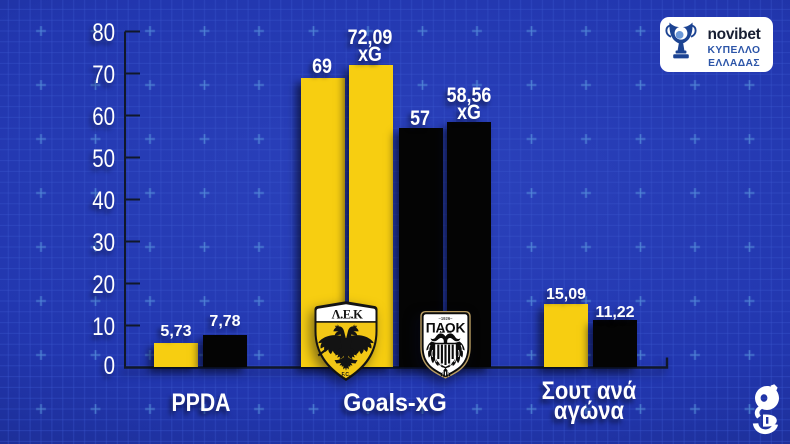 This screenshot has height=444, width=790. Describe the element at coordinates (445, 318) in the screenshot. I see `svg-text: –1926–` at that location.